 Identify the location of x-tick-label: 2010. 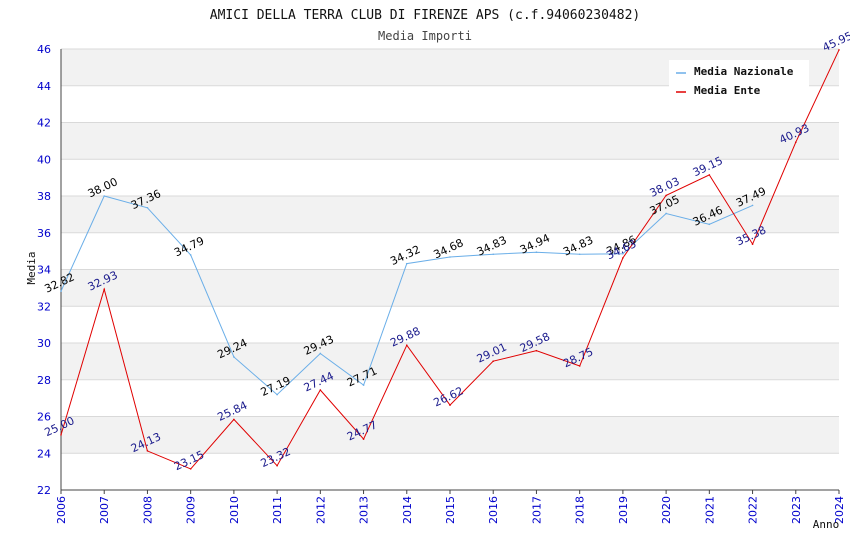
(234, 510).